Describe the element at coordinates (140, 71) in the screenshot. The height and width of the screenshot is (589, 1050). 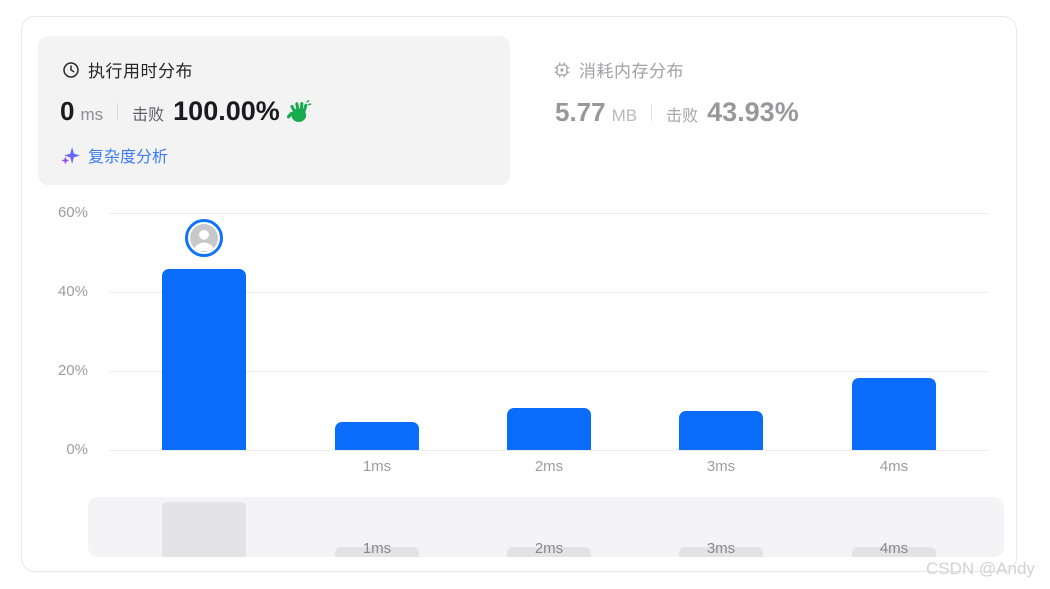
I see `runtime-card-title: 执行用时分布` at that location.